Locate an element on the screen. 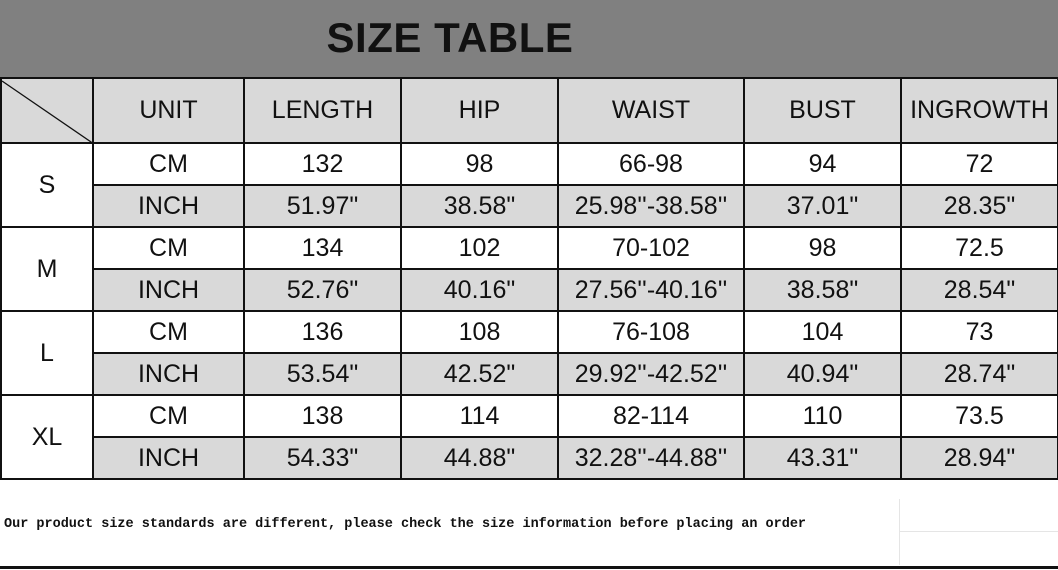  value-cell: 110 is located at coordinates (822, 416).